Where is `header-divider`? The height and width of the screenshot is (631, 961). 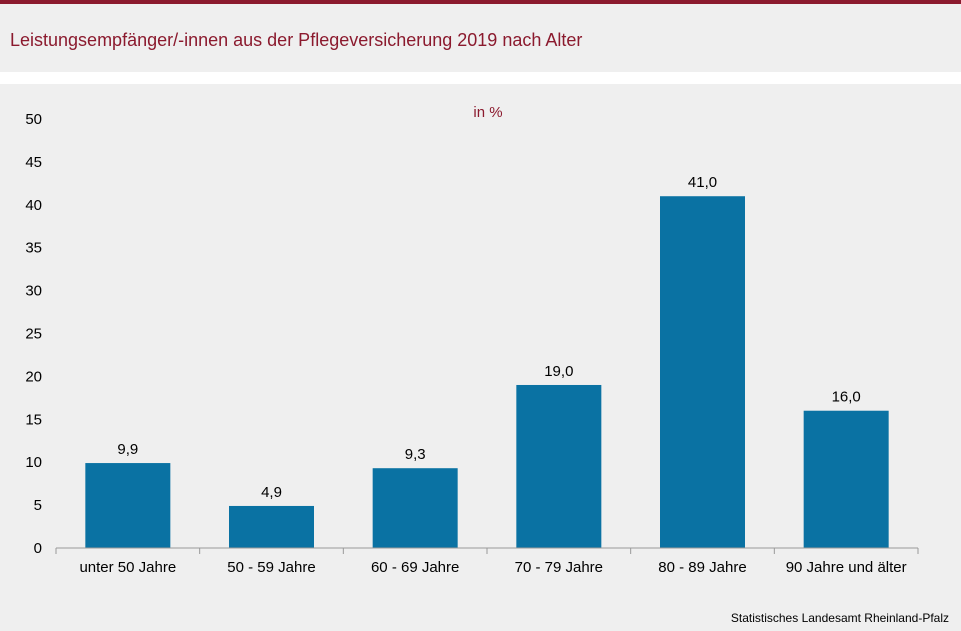
header-divider is located at coordinates (480, 78).